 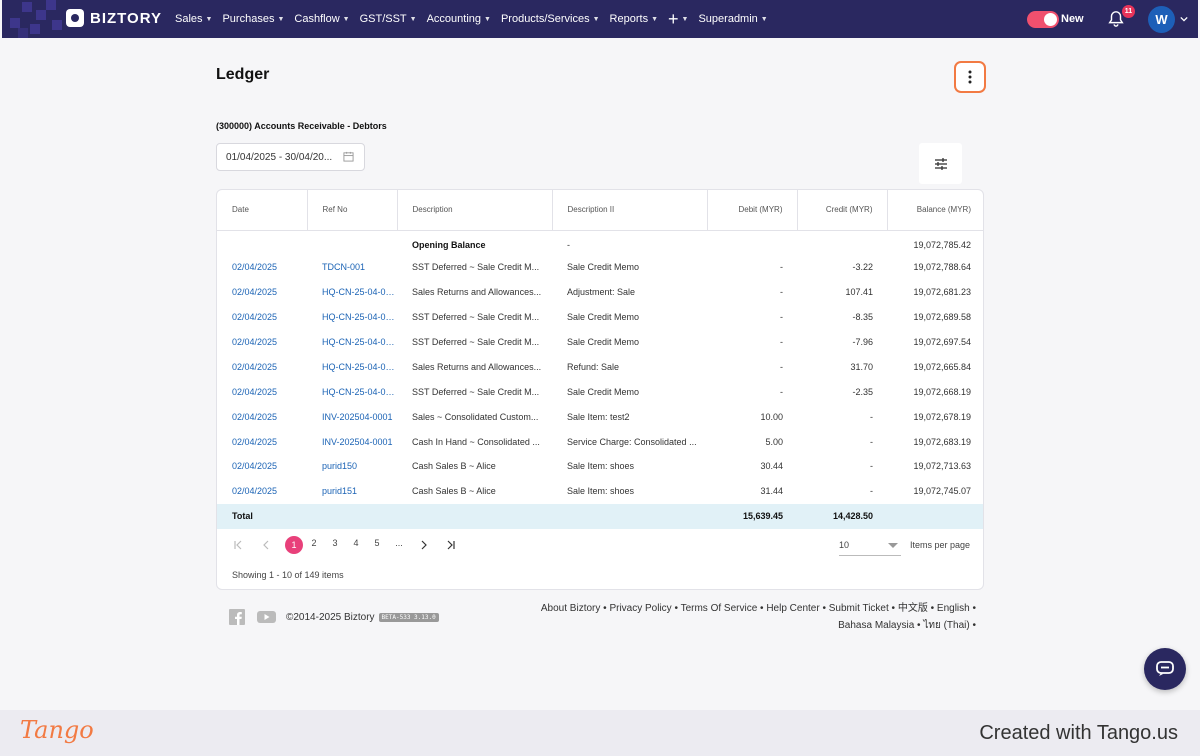 What do you see at coordinates (912, 608) in the screenshot?
I see `footer-link-: 中文版` at bounding box center [912, 608].